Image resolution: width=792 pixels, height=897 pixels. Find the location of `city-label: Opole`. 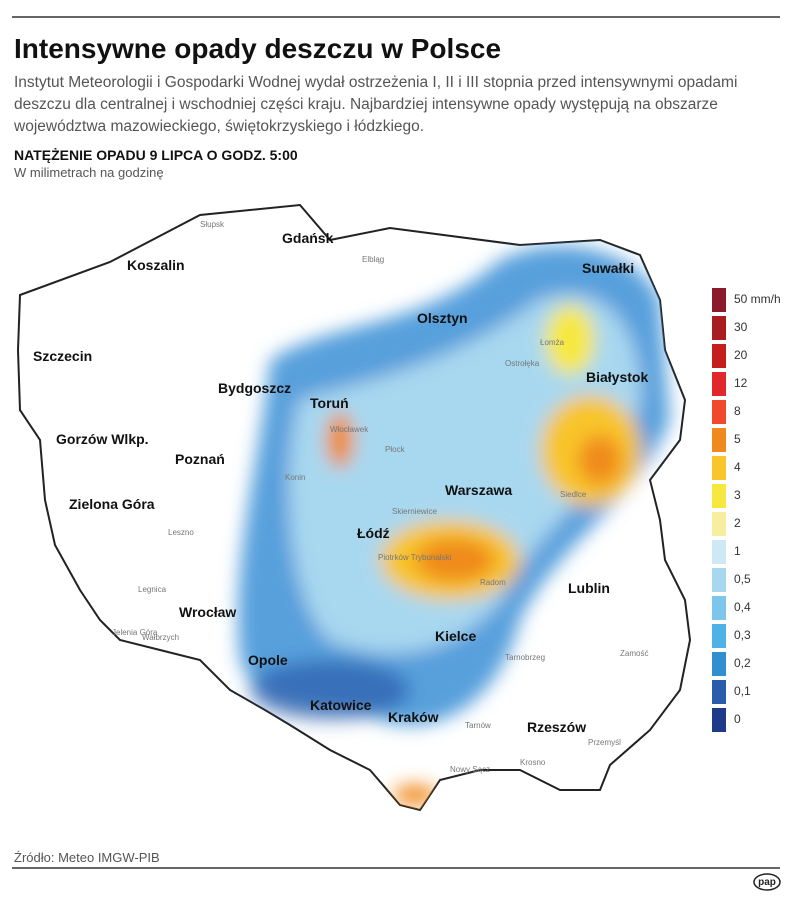

city-label: Opole is located at coordinates (268, 660).